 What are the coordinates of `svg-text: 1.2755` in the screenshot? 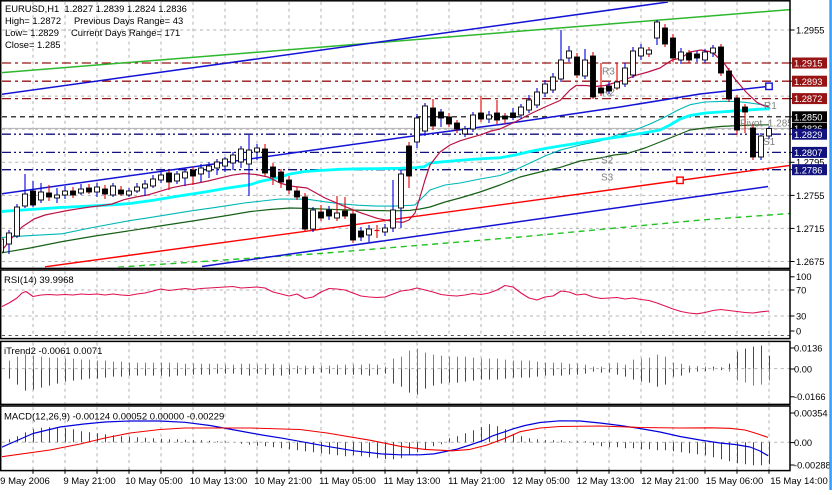 It's located at (810, 196).